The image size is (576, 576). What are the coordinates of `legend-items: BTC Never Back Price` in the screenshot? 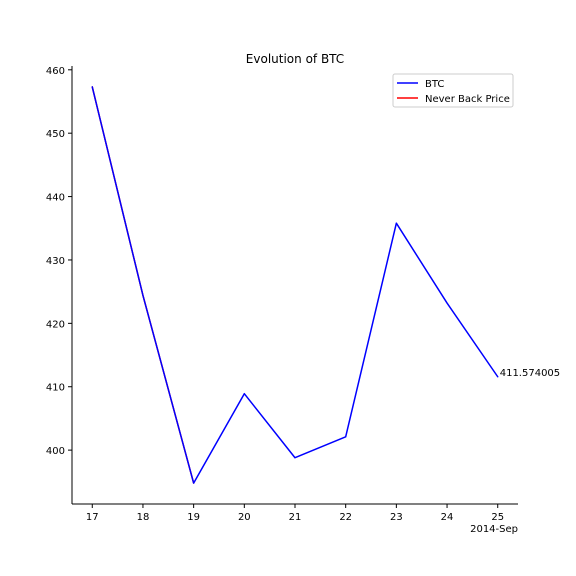 It's located at (453, 92).